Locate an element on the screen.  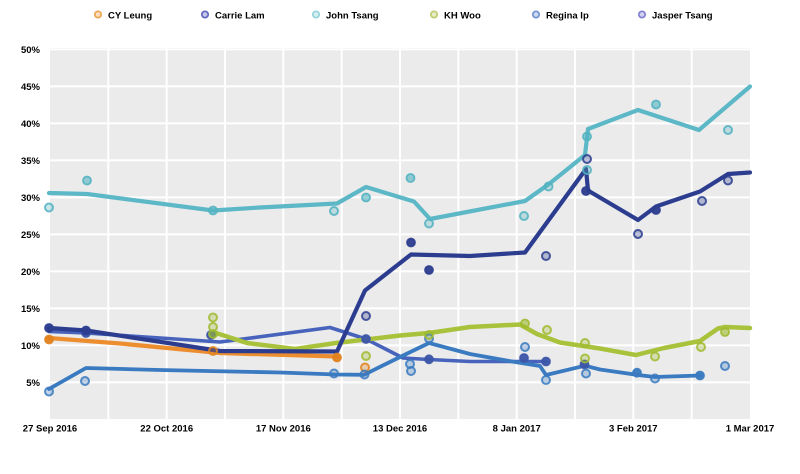
svg-text: 45% is located at coordinates (31, 87).